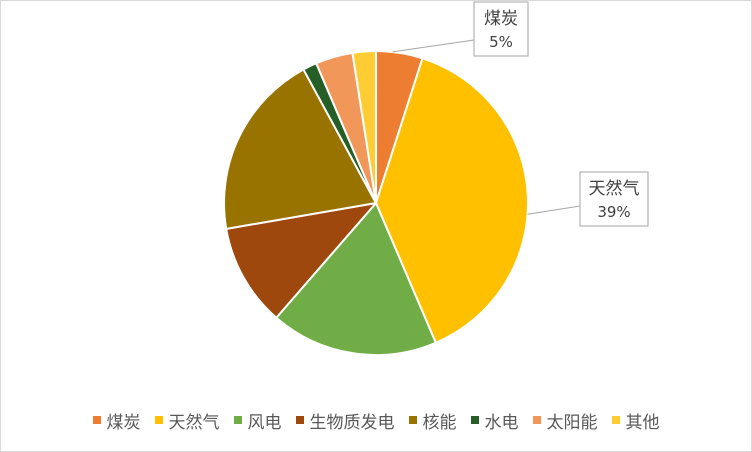  I want to click on legend-label: 水电, so click(501, 422).